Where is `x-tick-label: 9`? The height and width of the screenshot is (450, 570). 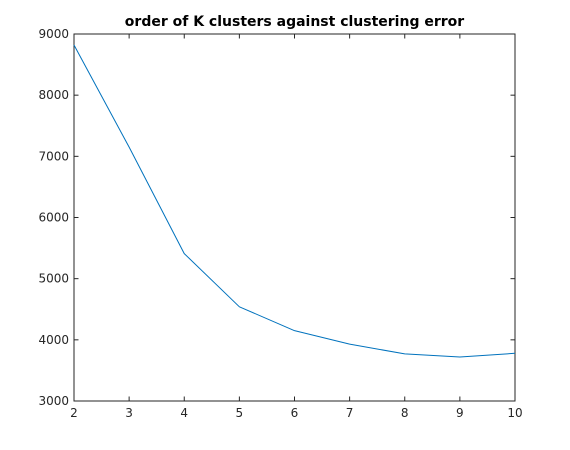 x-tick-label: 9 is located at coordinates (460, 413).